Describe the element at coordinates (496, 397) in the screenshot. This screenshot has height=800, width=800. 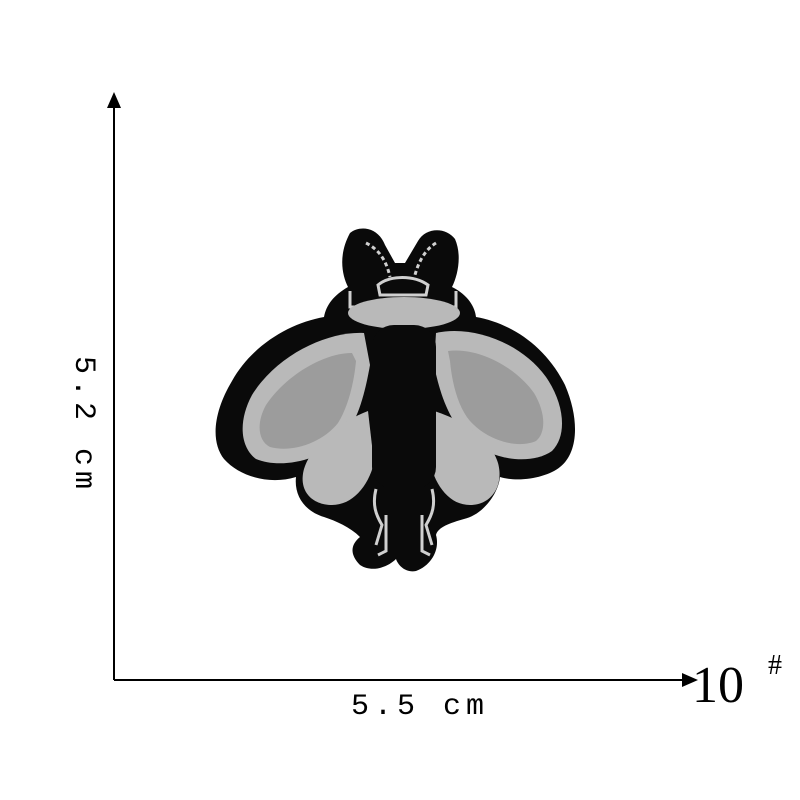
I see `wing-right-inner` at that location.